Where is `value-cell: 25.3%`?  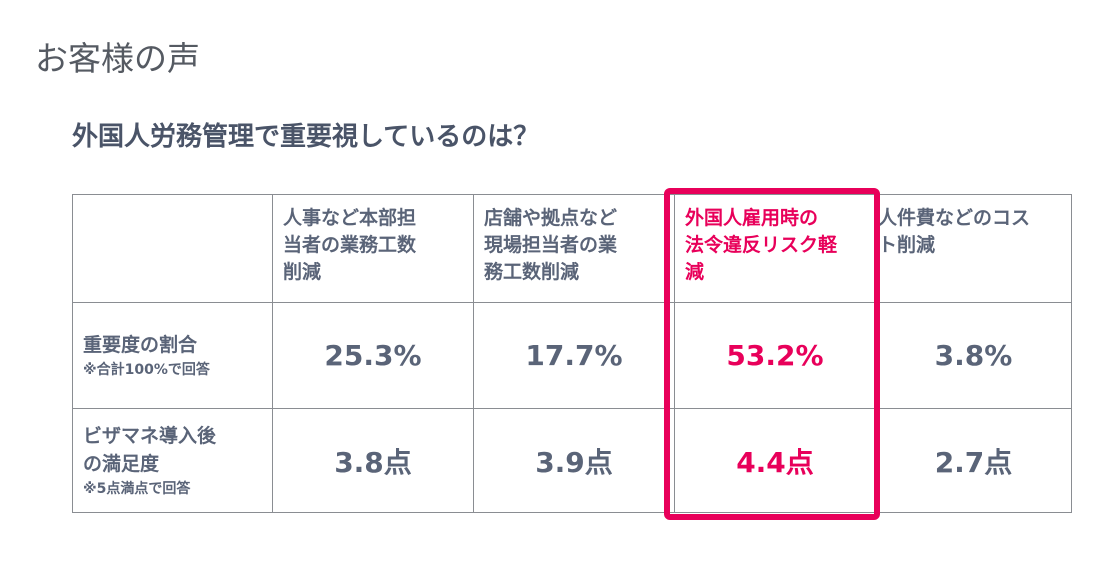 value-cell: 25.3% is located at coordinates (373, 355).